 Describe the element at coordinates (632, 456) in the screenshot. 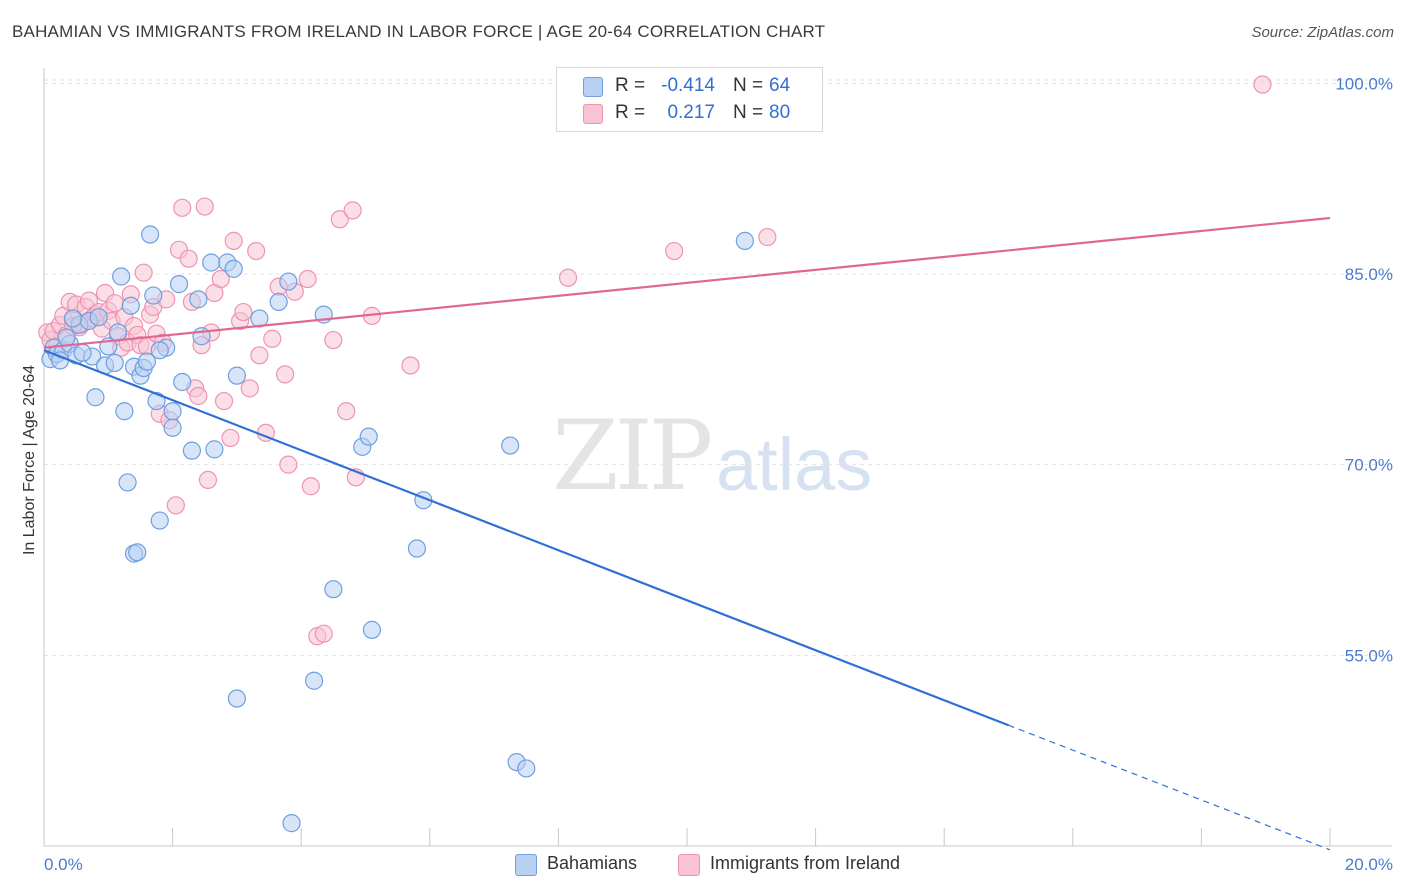

I see `watermark-zip: ZIP` at that location.